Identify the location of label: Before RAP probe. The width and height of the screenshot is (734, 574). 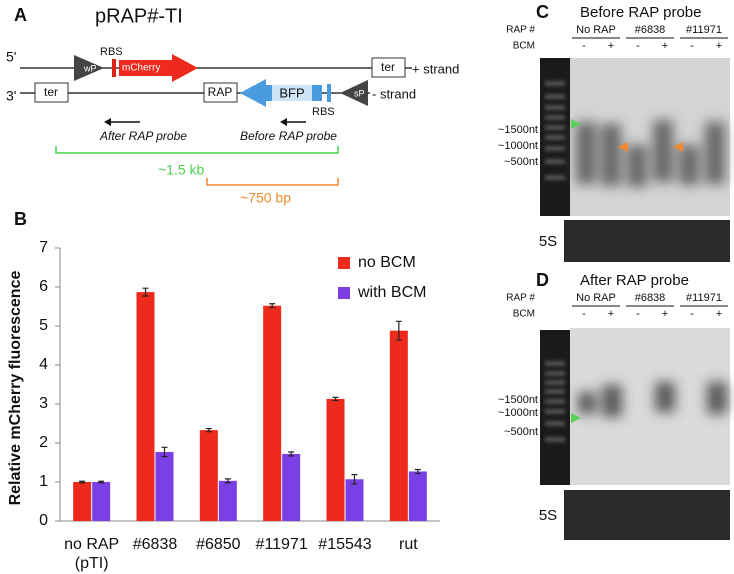
(288, 136).